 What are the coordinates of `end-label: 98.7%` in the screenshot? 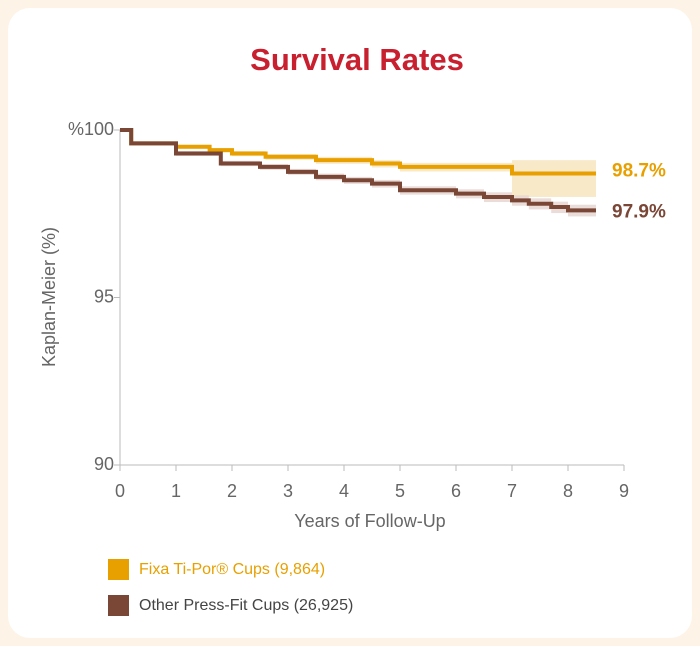 It's located at (639, 171).